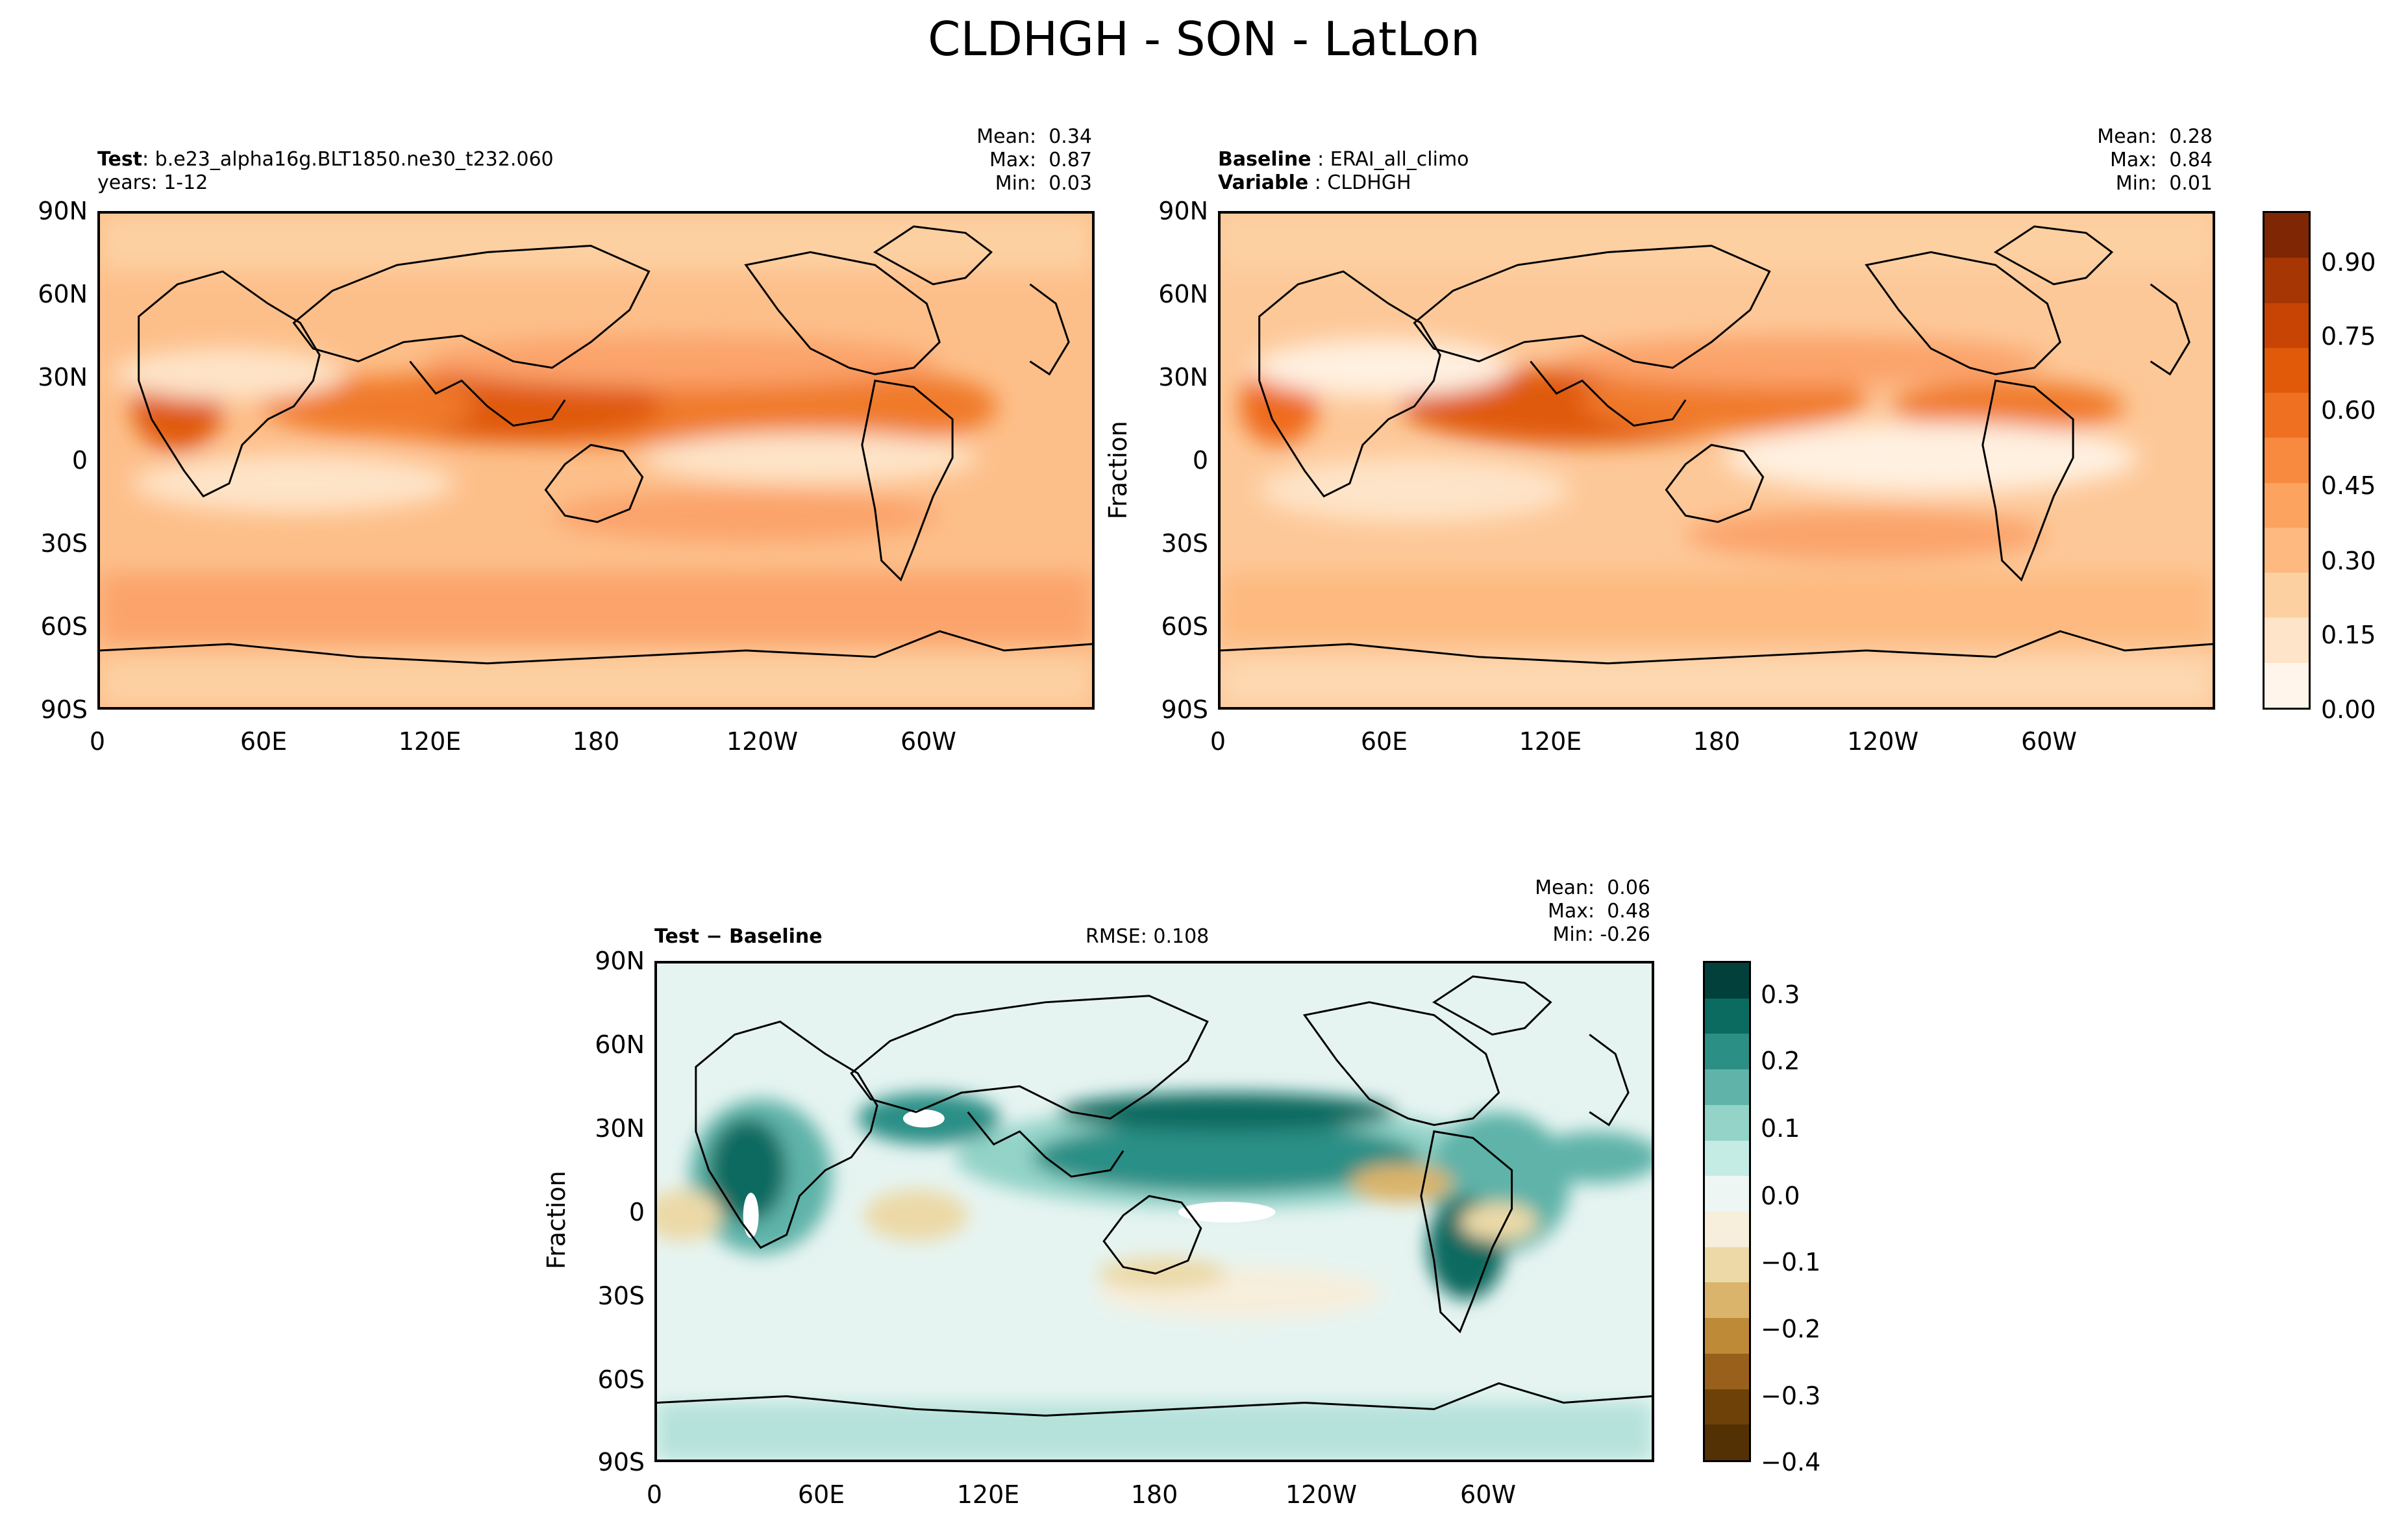  I want to click on baseline-map-field, so click(1717, 460).